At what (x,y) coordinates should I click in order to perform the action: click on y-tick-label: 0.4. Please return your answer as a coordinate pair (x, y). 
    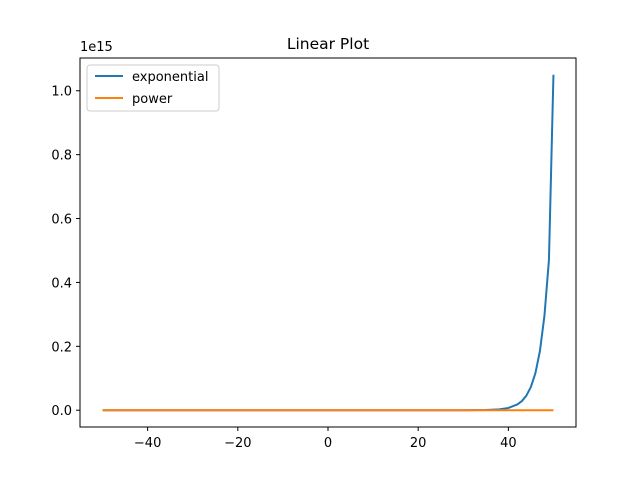
    Looking at the image, I should click on (61, 283).